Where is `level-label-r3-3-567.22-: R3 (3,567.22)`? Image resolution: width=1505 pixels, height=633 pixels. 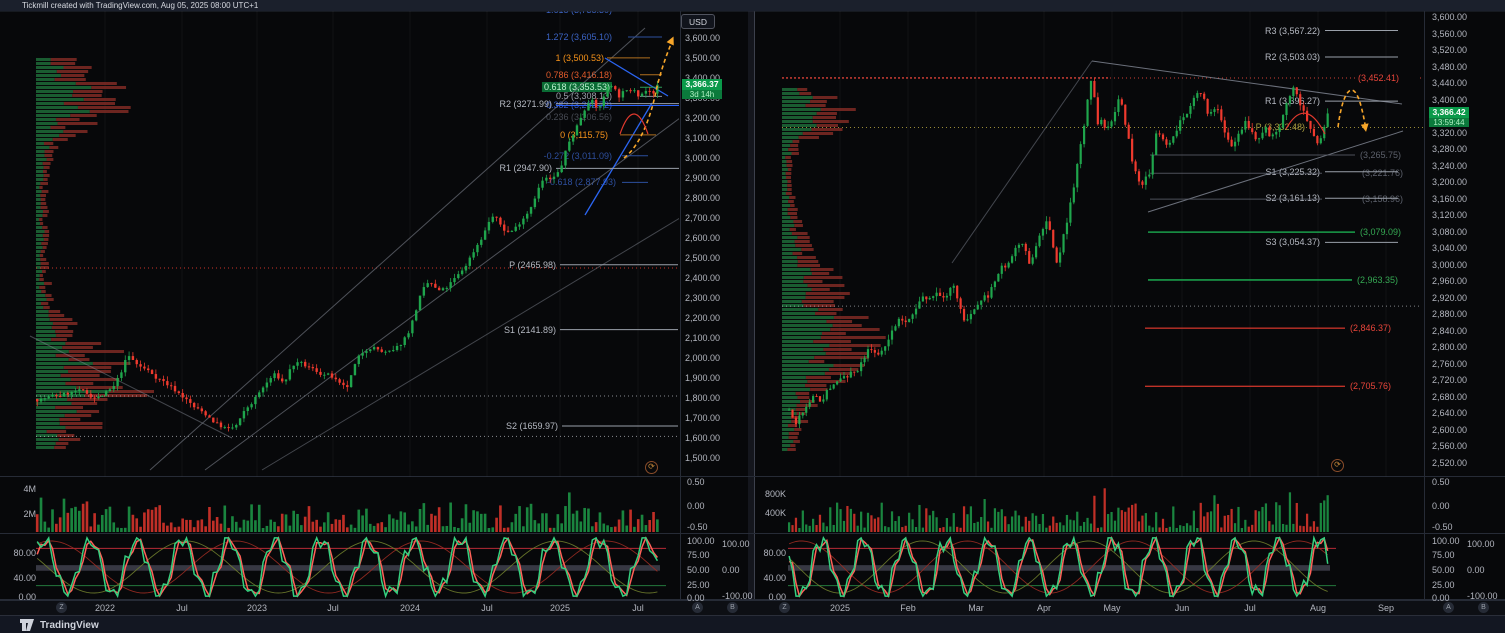
level-label-r3-3-567.22-: R3 (3,567.22) is located at coordinates (1292, 30).